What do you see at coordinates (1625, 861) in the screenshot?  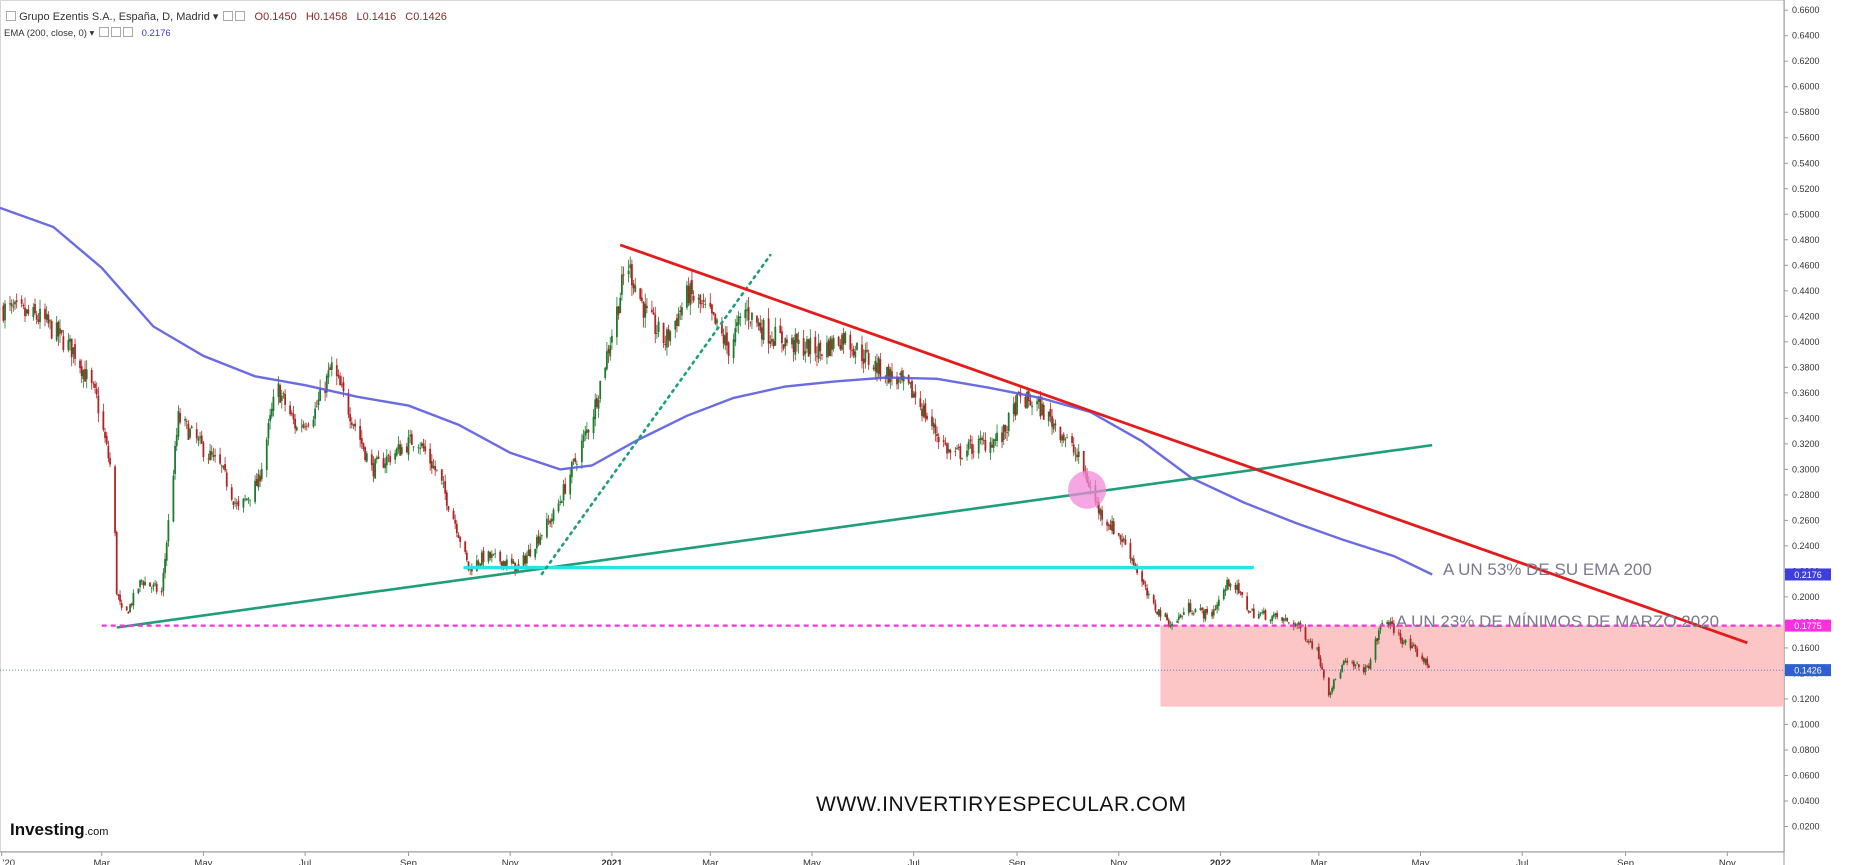 I see `x-tick-label: Sep` at bounding box center [1625, 861].